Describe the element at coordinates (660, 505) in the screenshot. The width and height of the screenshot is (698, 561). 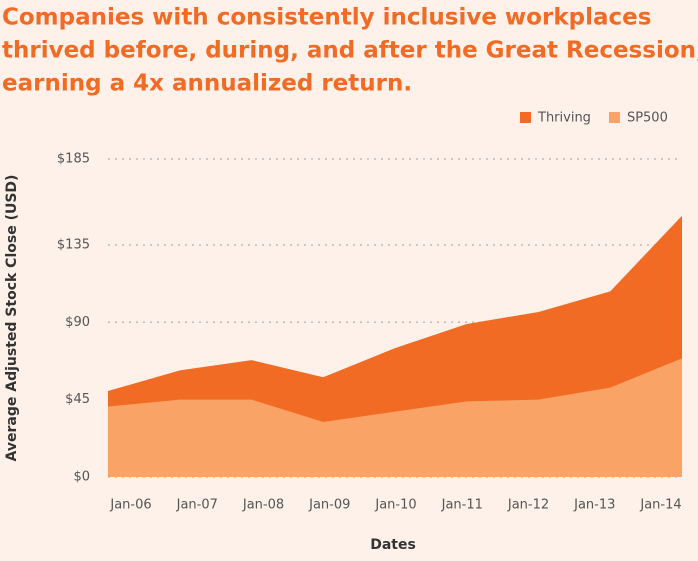
I see `x-tick-label: Jan-14` at that location.